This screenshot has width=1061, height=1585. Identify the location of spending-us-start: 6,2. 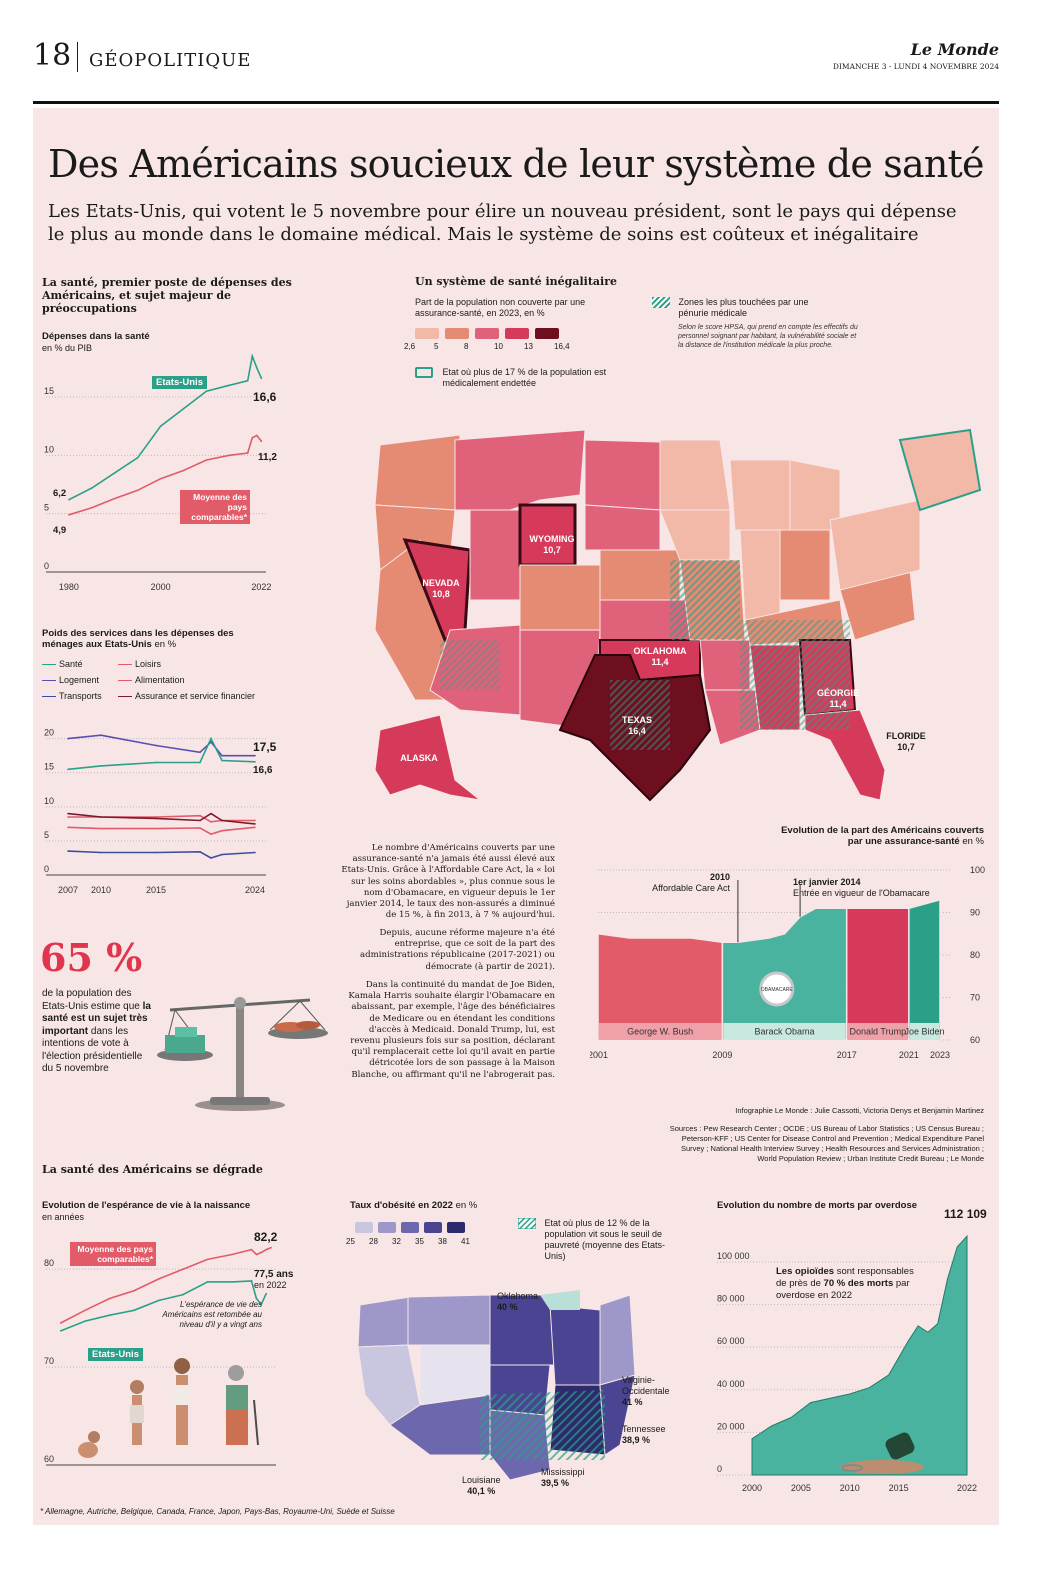
(60, 493).